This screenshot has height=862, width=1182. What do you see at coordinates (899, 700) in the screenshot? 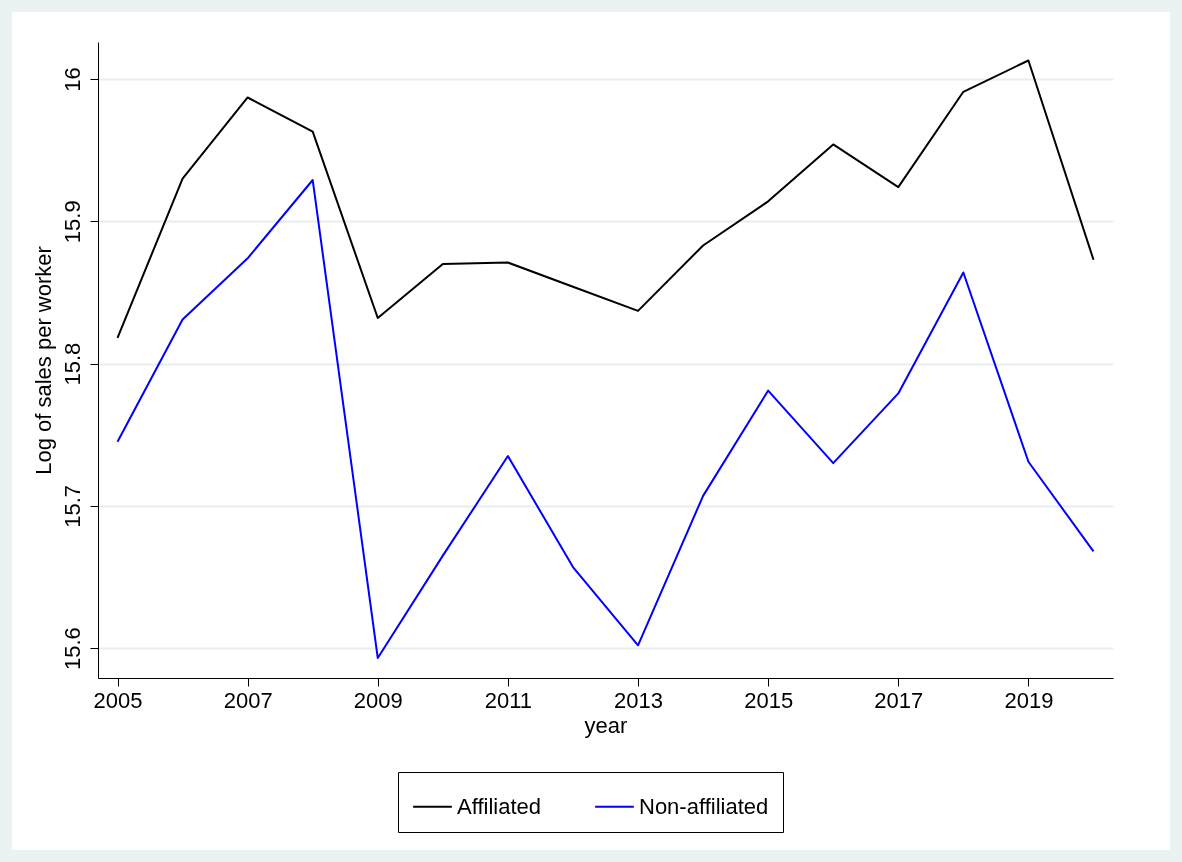
I see `x-tick-label: 2017` at bounding box center [899, 700].